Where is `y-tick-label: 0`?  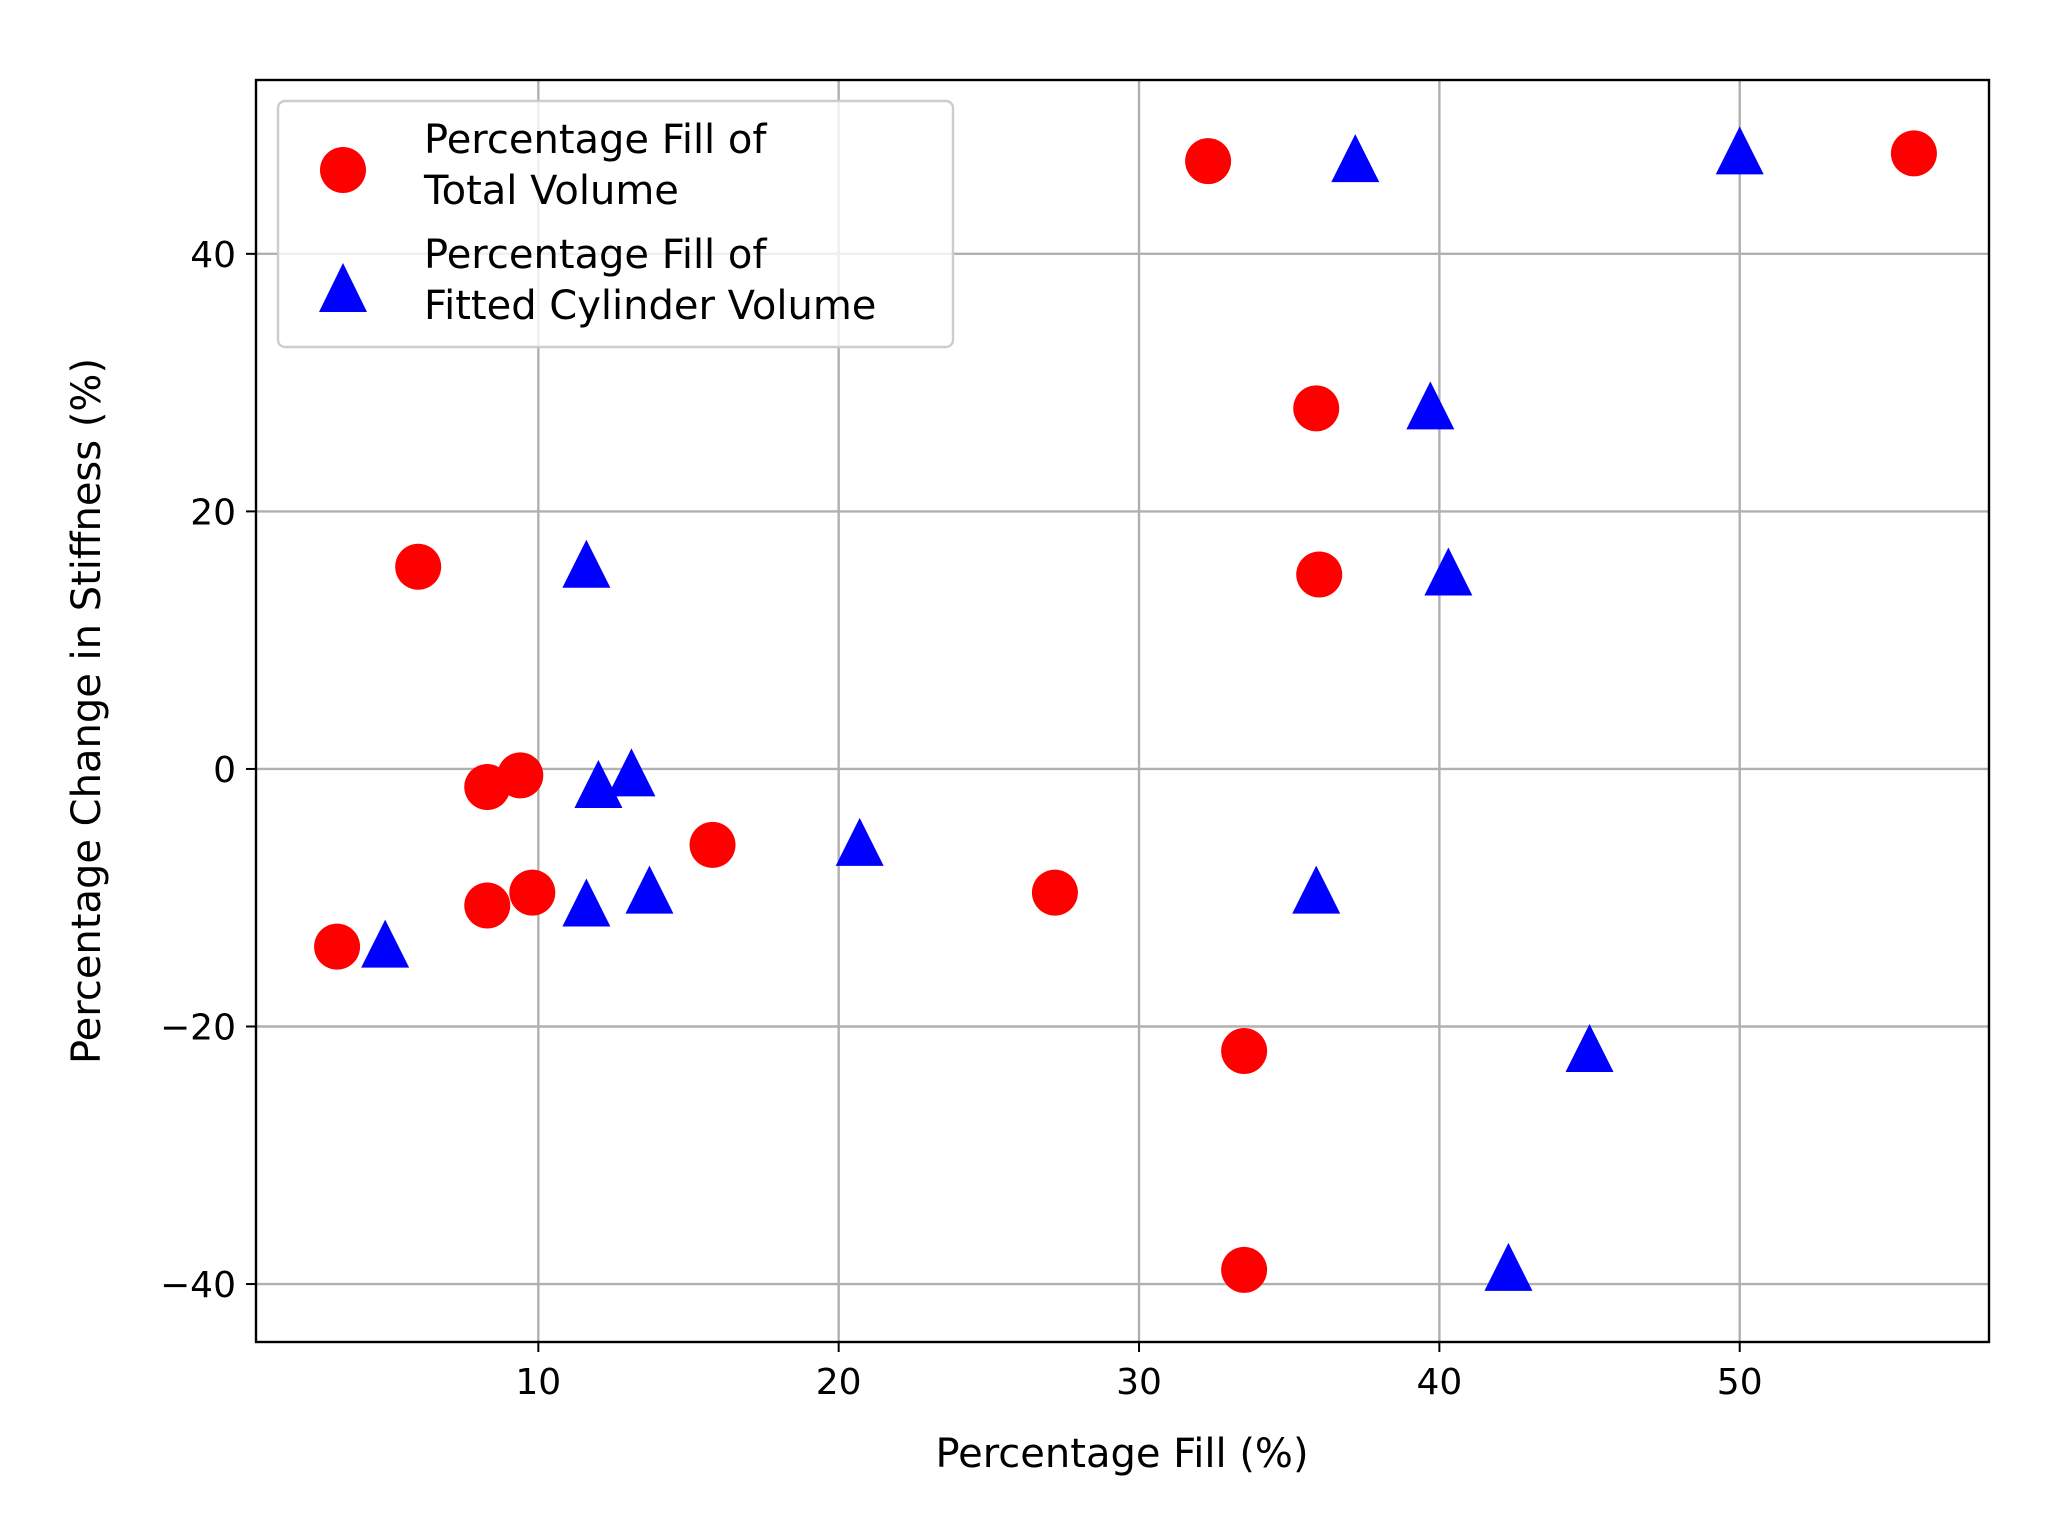
y-tick-label: 0 is located at coordinates (224, 770).